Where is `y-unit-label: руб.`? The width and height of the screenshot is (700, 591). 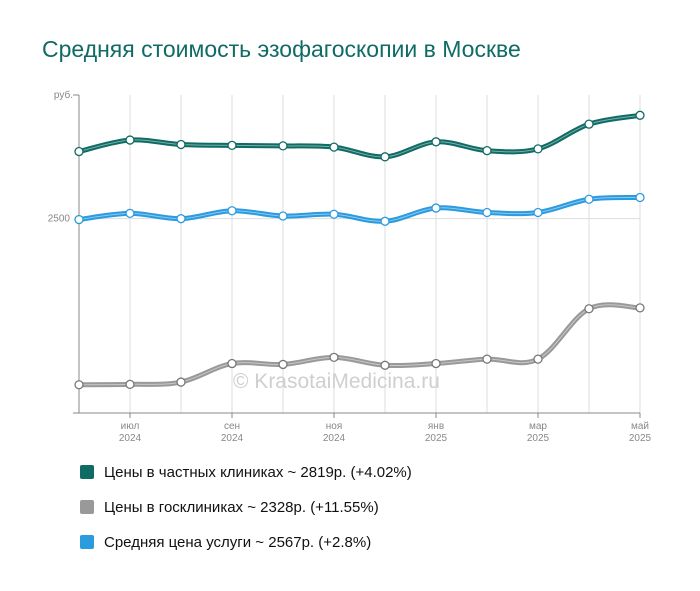
y-unit-label: руб. is located at coordinates (63, 95).